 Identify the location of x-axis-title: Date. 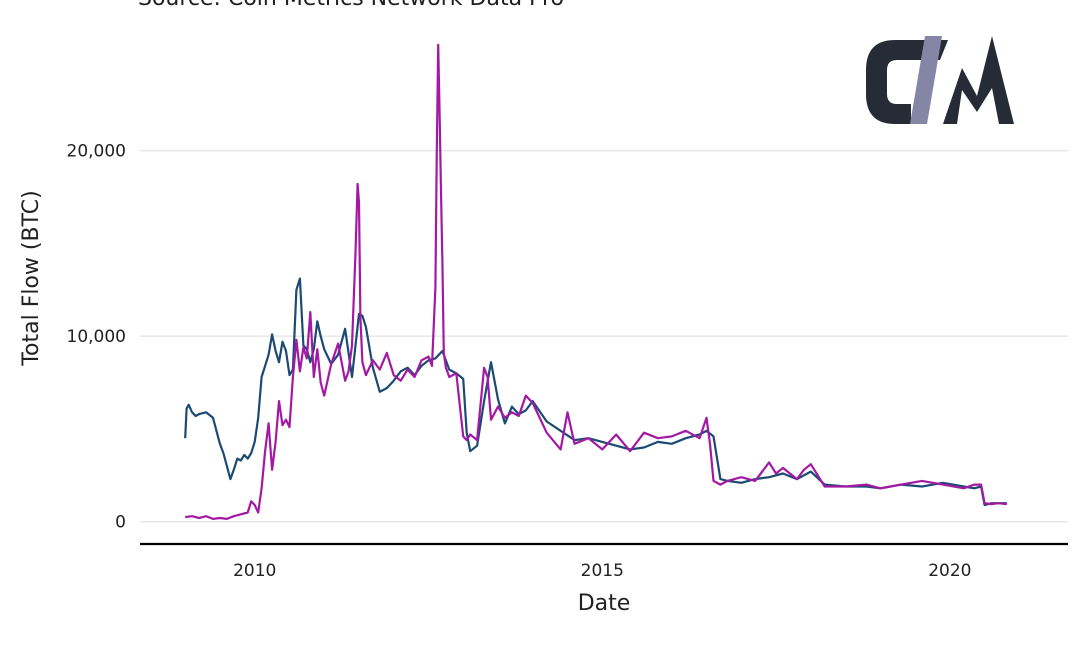
(604, 603).